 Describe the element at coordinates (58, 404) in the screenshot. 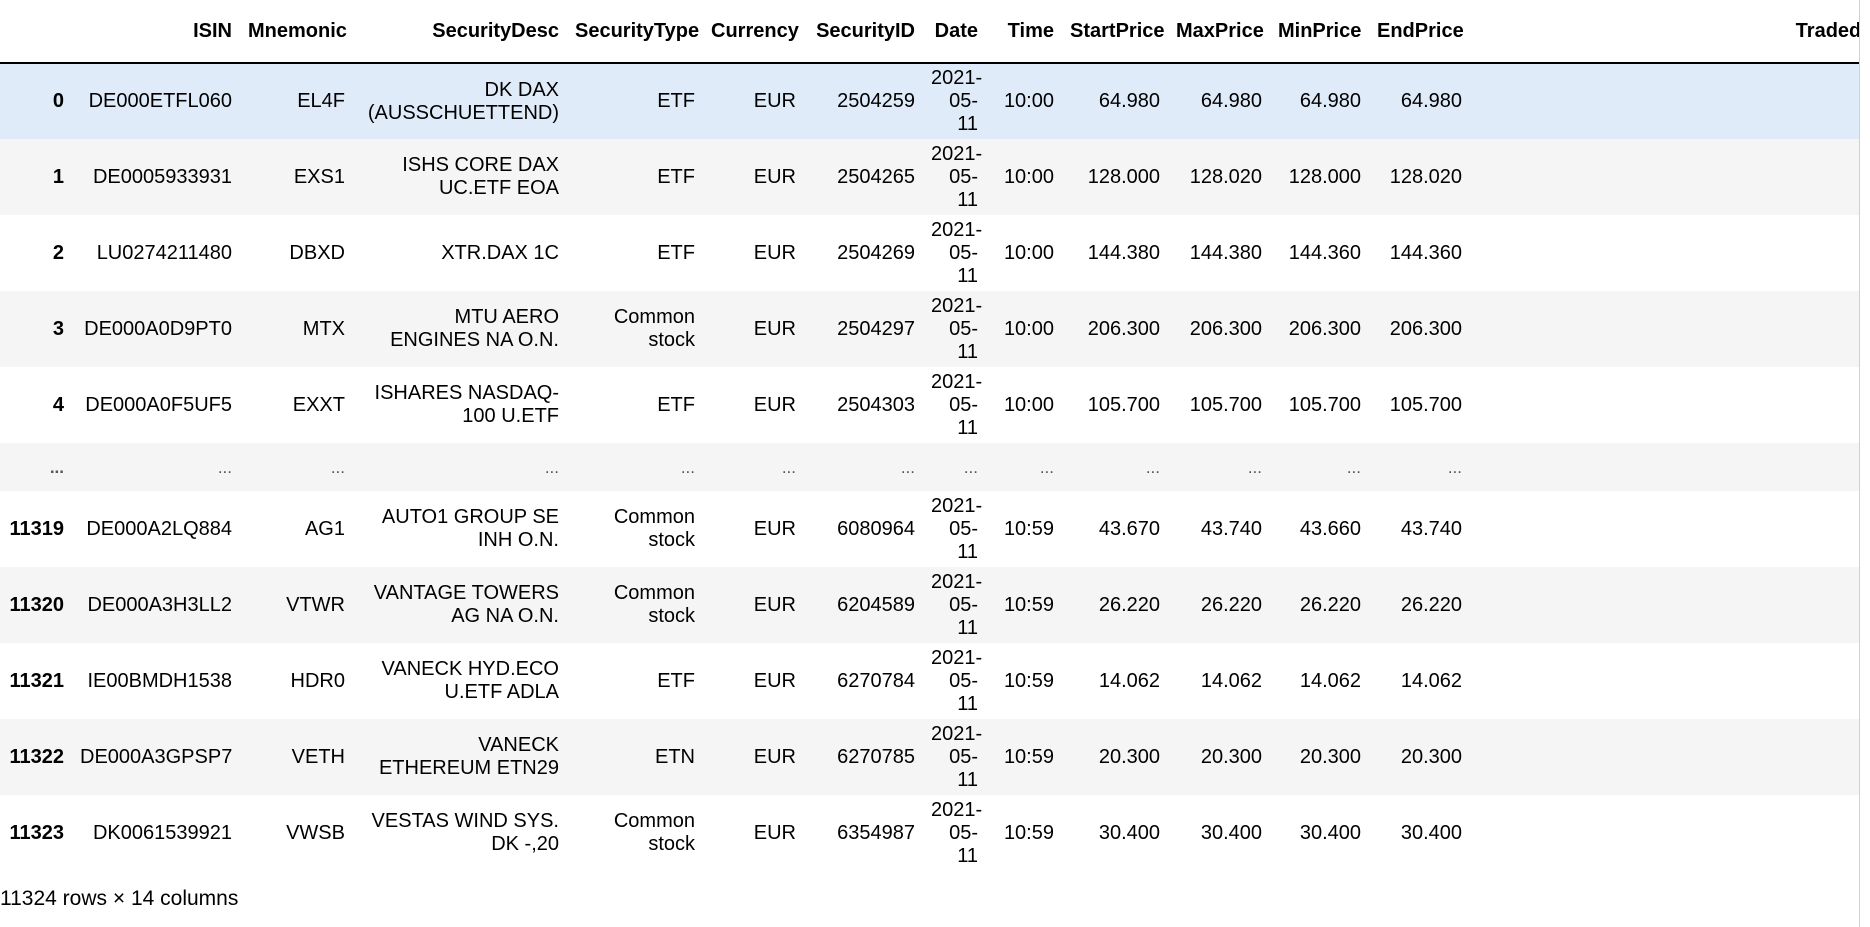

I see `row-index: 4` at that location.